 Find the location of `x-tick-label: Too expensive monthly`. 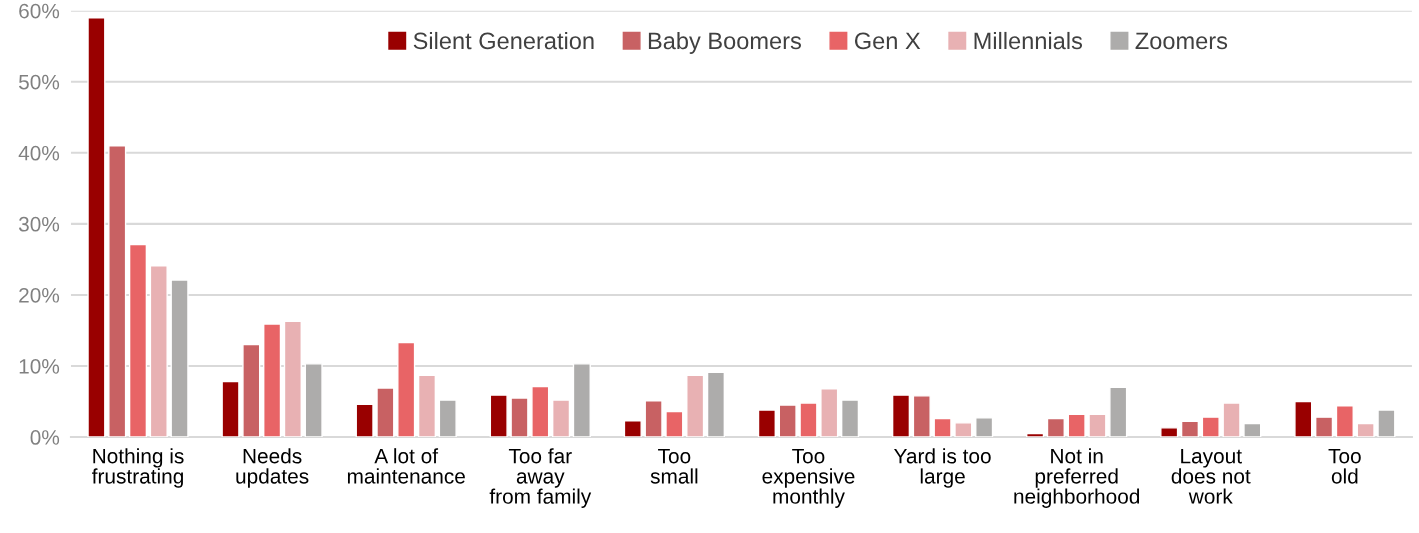

x-tick-label: Too expensive monthly is located at coordinates (808, 478).